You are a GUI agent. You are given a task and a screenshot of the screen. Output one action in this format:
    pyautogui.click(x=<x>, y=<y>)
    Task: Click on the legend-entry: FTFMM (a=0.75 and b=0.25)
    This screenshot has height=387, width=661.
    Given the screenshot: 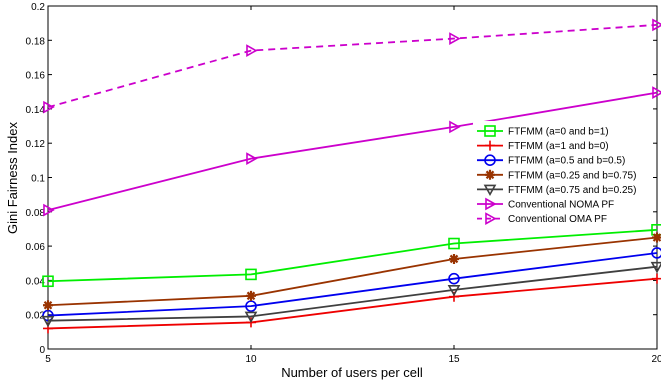 What is the action you would take?
    pyautogui.click(x=556, y=190)
    